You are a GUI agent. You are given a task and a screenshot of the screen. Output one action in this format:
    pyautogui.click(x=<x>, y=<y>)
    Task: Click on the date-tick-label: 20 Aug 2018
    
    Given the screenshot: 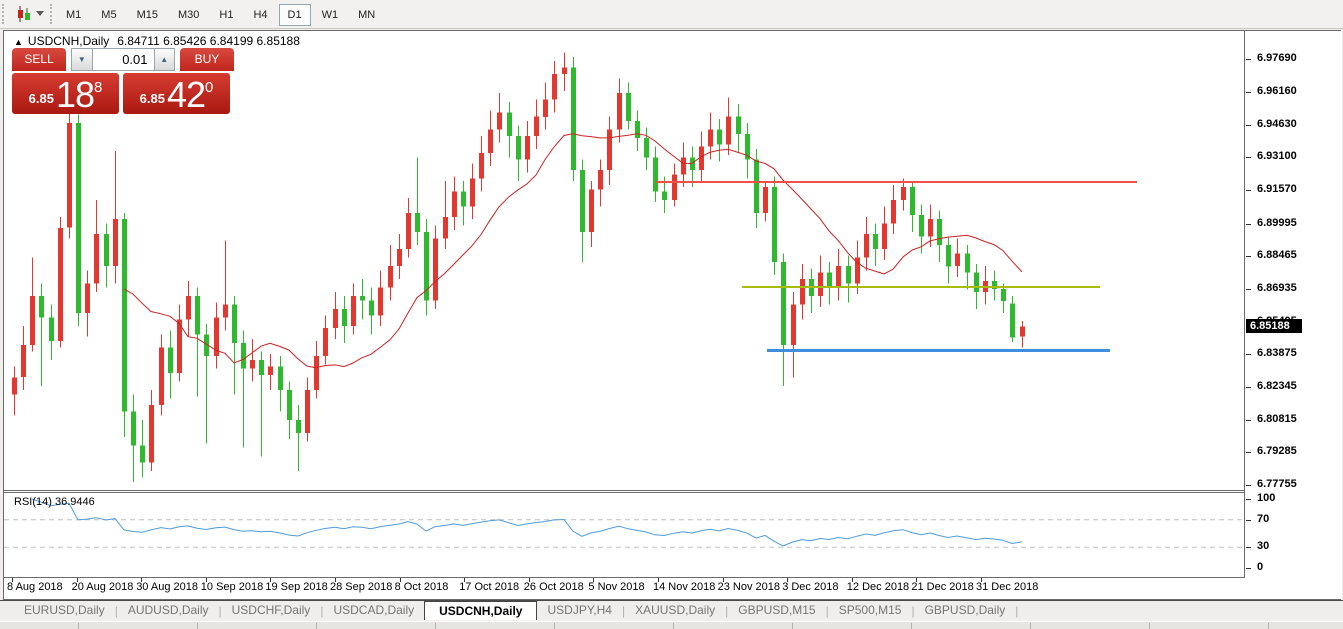 What is the action you would take?
    pyautogui.click(x=102, y=587)
    